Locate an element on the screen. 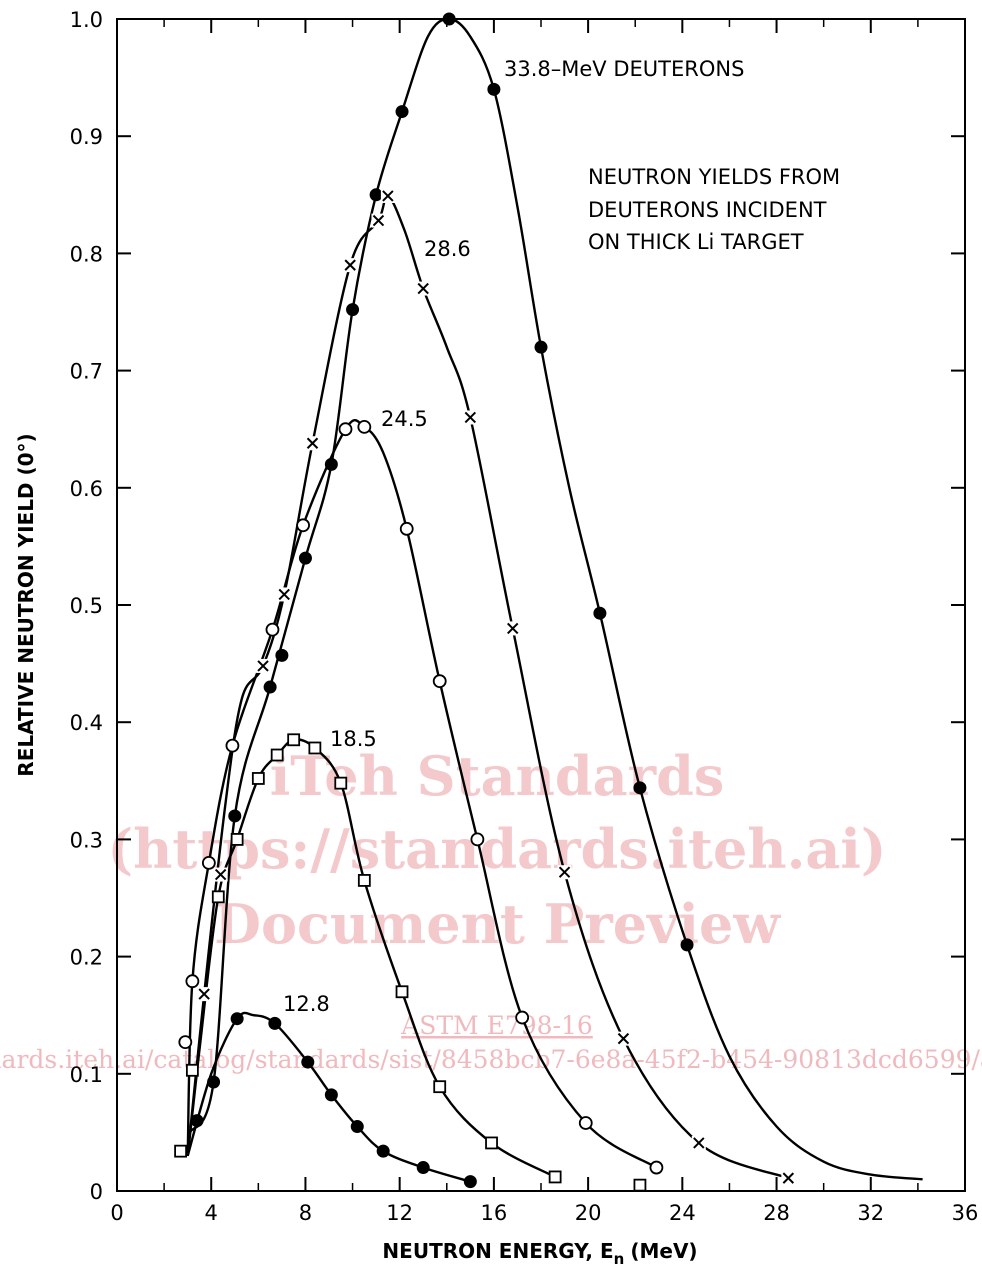 This screenshot has height=1266, width=982. watermark-line-2: (https://standards.iteh.ai) is located at coordinates (497, 849).